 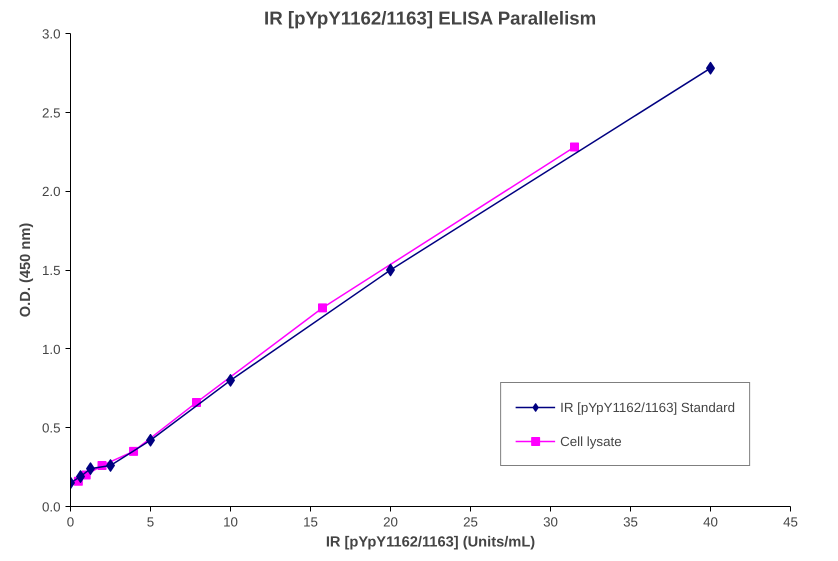 What do you see at coordinates (790, 522) in the screenshot?
I see `x-tick-label: 45` at bounding box center [790, 522].